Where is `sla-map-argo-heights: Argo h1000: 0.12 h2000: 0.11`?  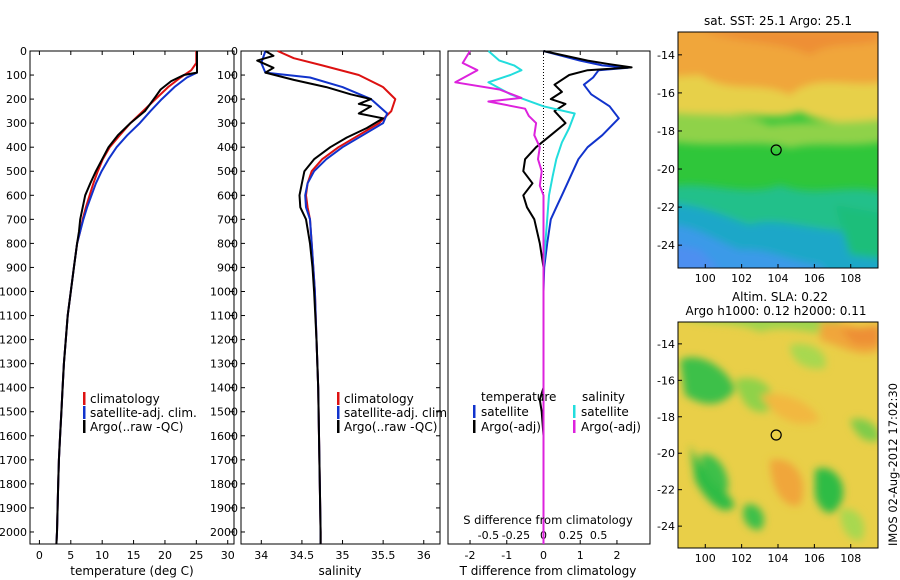
sla-map-argo-heights: Argo h1000: 0.12 h2000: 0.11 is located at coordinates (776, 311).